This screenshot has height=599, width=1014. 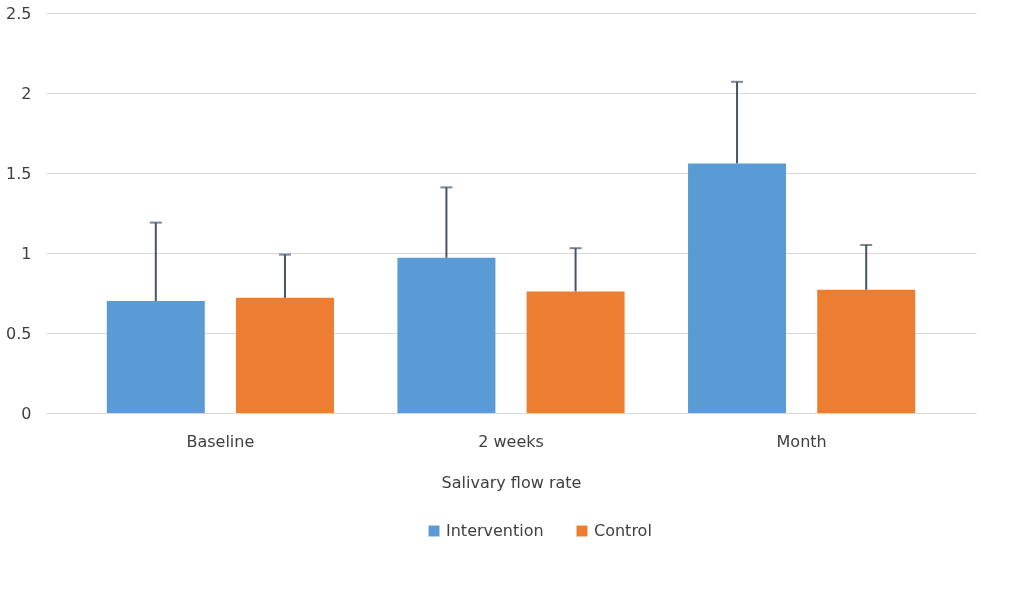 What do you see at coordinates (19, 173) in the screenshot?
I see `y-tick-label: 1.5` at bounding box center [19, 173].